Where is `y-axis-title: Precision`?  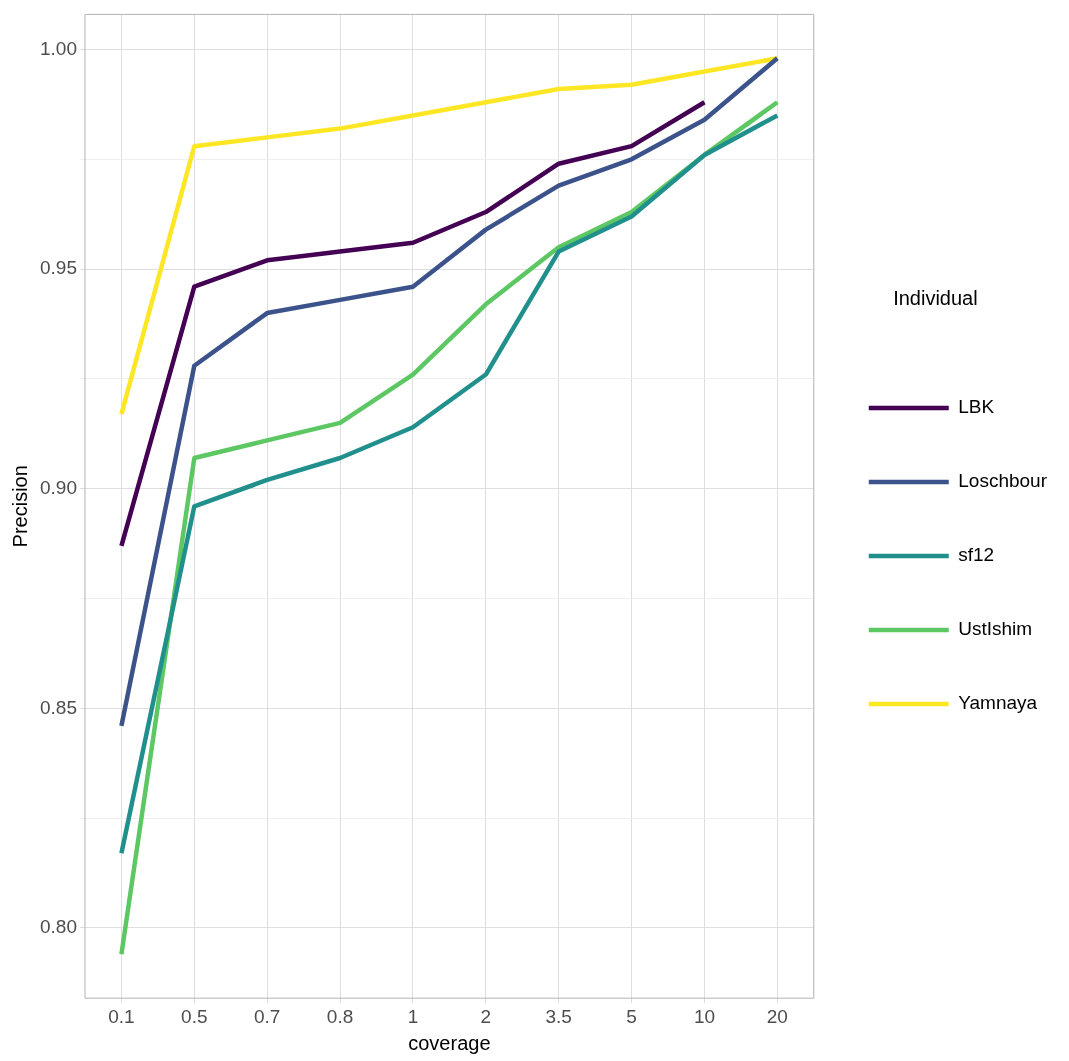
y-axis-title: Precision is located at coordinates (19, 506).